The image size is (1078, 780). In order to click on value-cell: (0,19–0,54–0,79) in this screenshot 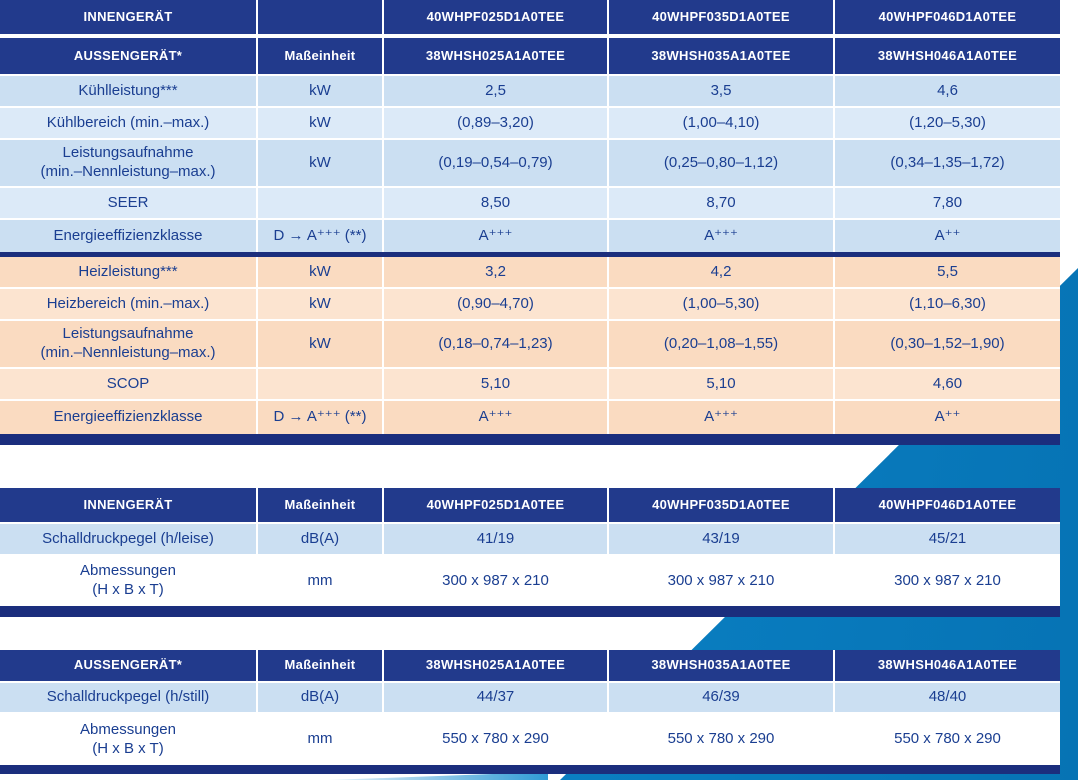, I will do `click(496, 163)`.